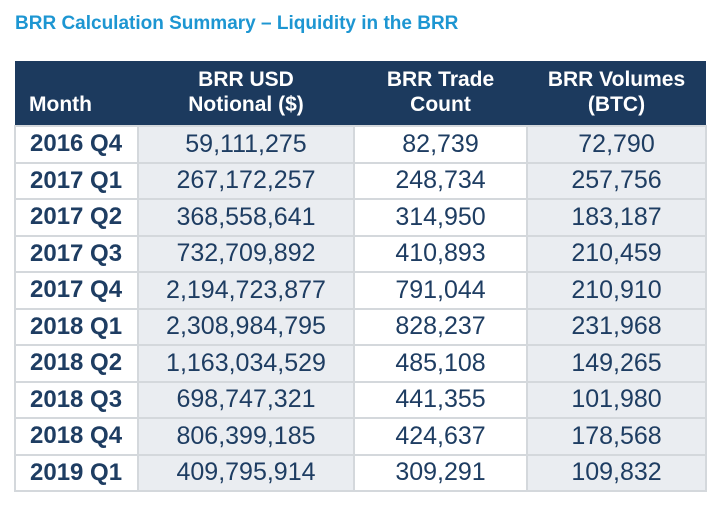 The width and height of the screenshot is (720, 530). I want to click on table-row: 2018 Q2 1,163,034,529 485,108 149,265, so click(360, 363).